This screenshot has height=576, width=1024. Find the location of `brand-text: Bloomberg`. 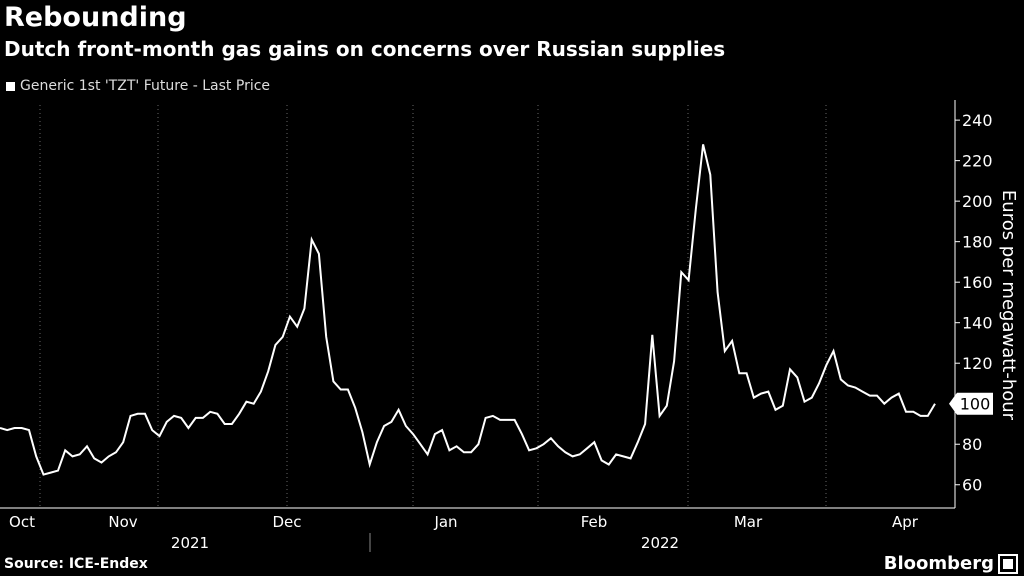

brand-text: Bloomberg is located at coordinates (938, 563).